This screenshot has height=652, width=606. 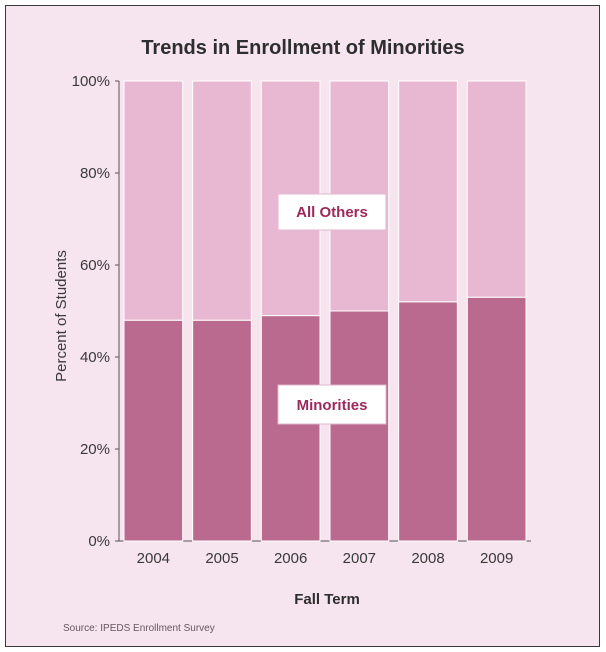 What do you see at coordinates (95, 357) in the screenshot?
I see `y-tick-label: 40%` at bounding box center [95, 357].